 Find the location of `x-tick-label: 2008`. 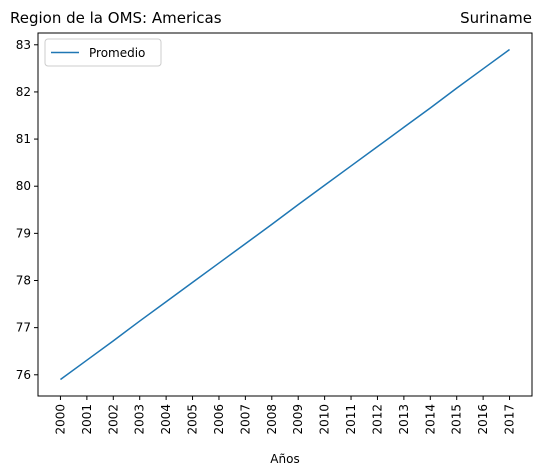

x-tick-label: 2008 is located at coordinates (272, 419).